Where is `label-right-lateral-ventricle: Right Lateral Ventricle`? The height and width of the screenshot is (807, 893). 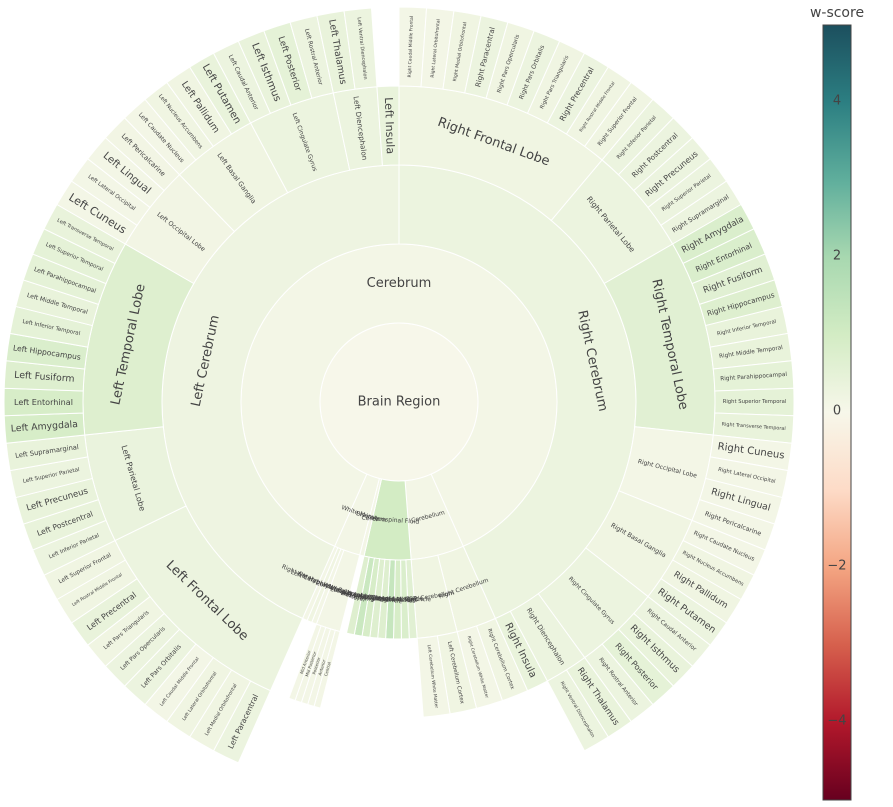
label-right-lateral-ventricle: Right Lateral Ventricle is located at coordinates (397, 599).